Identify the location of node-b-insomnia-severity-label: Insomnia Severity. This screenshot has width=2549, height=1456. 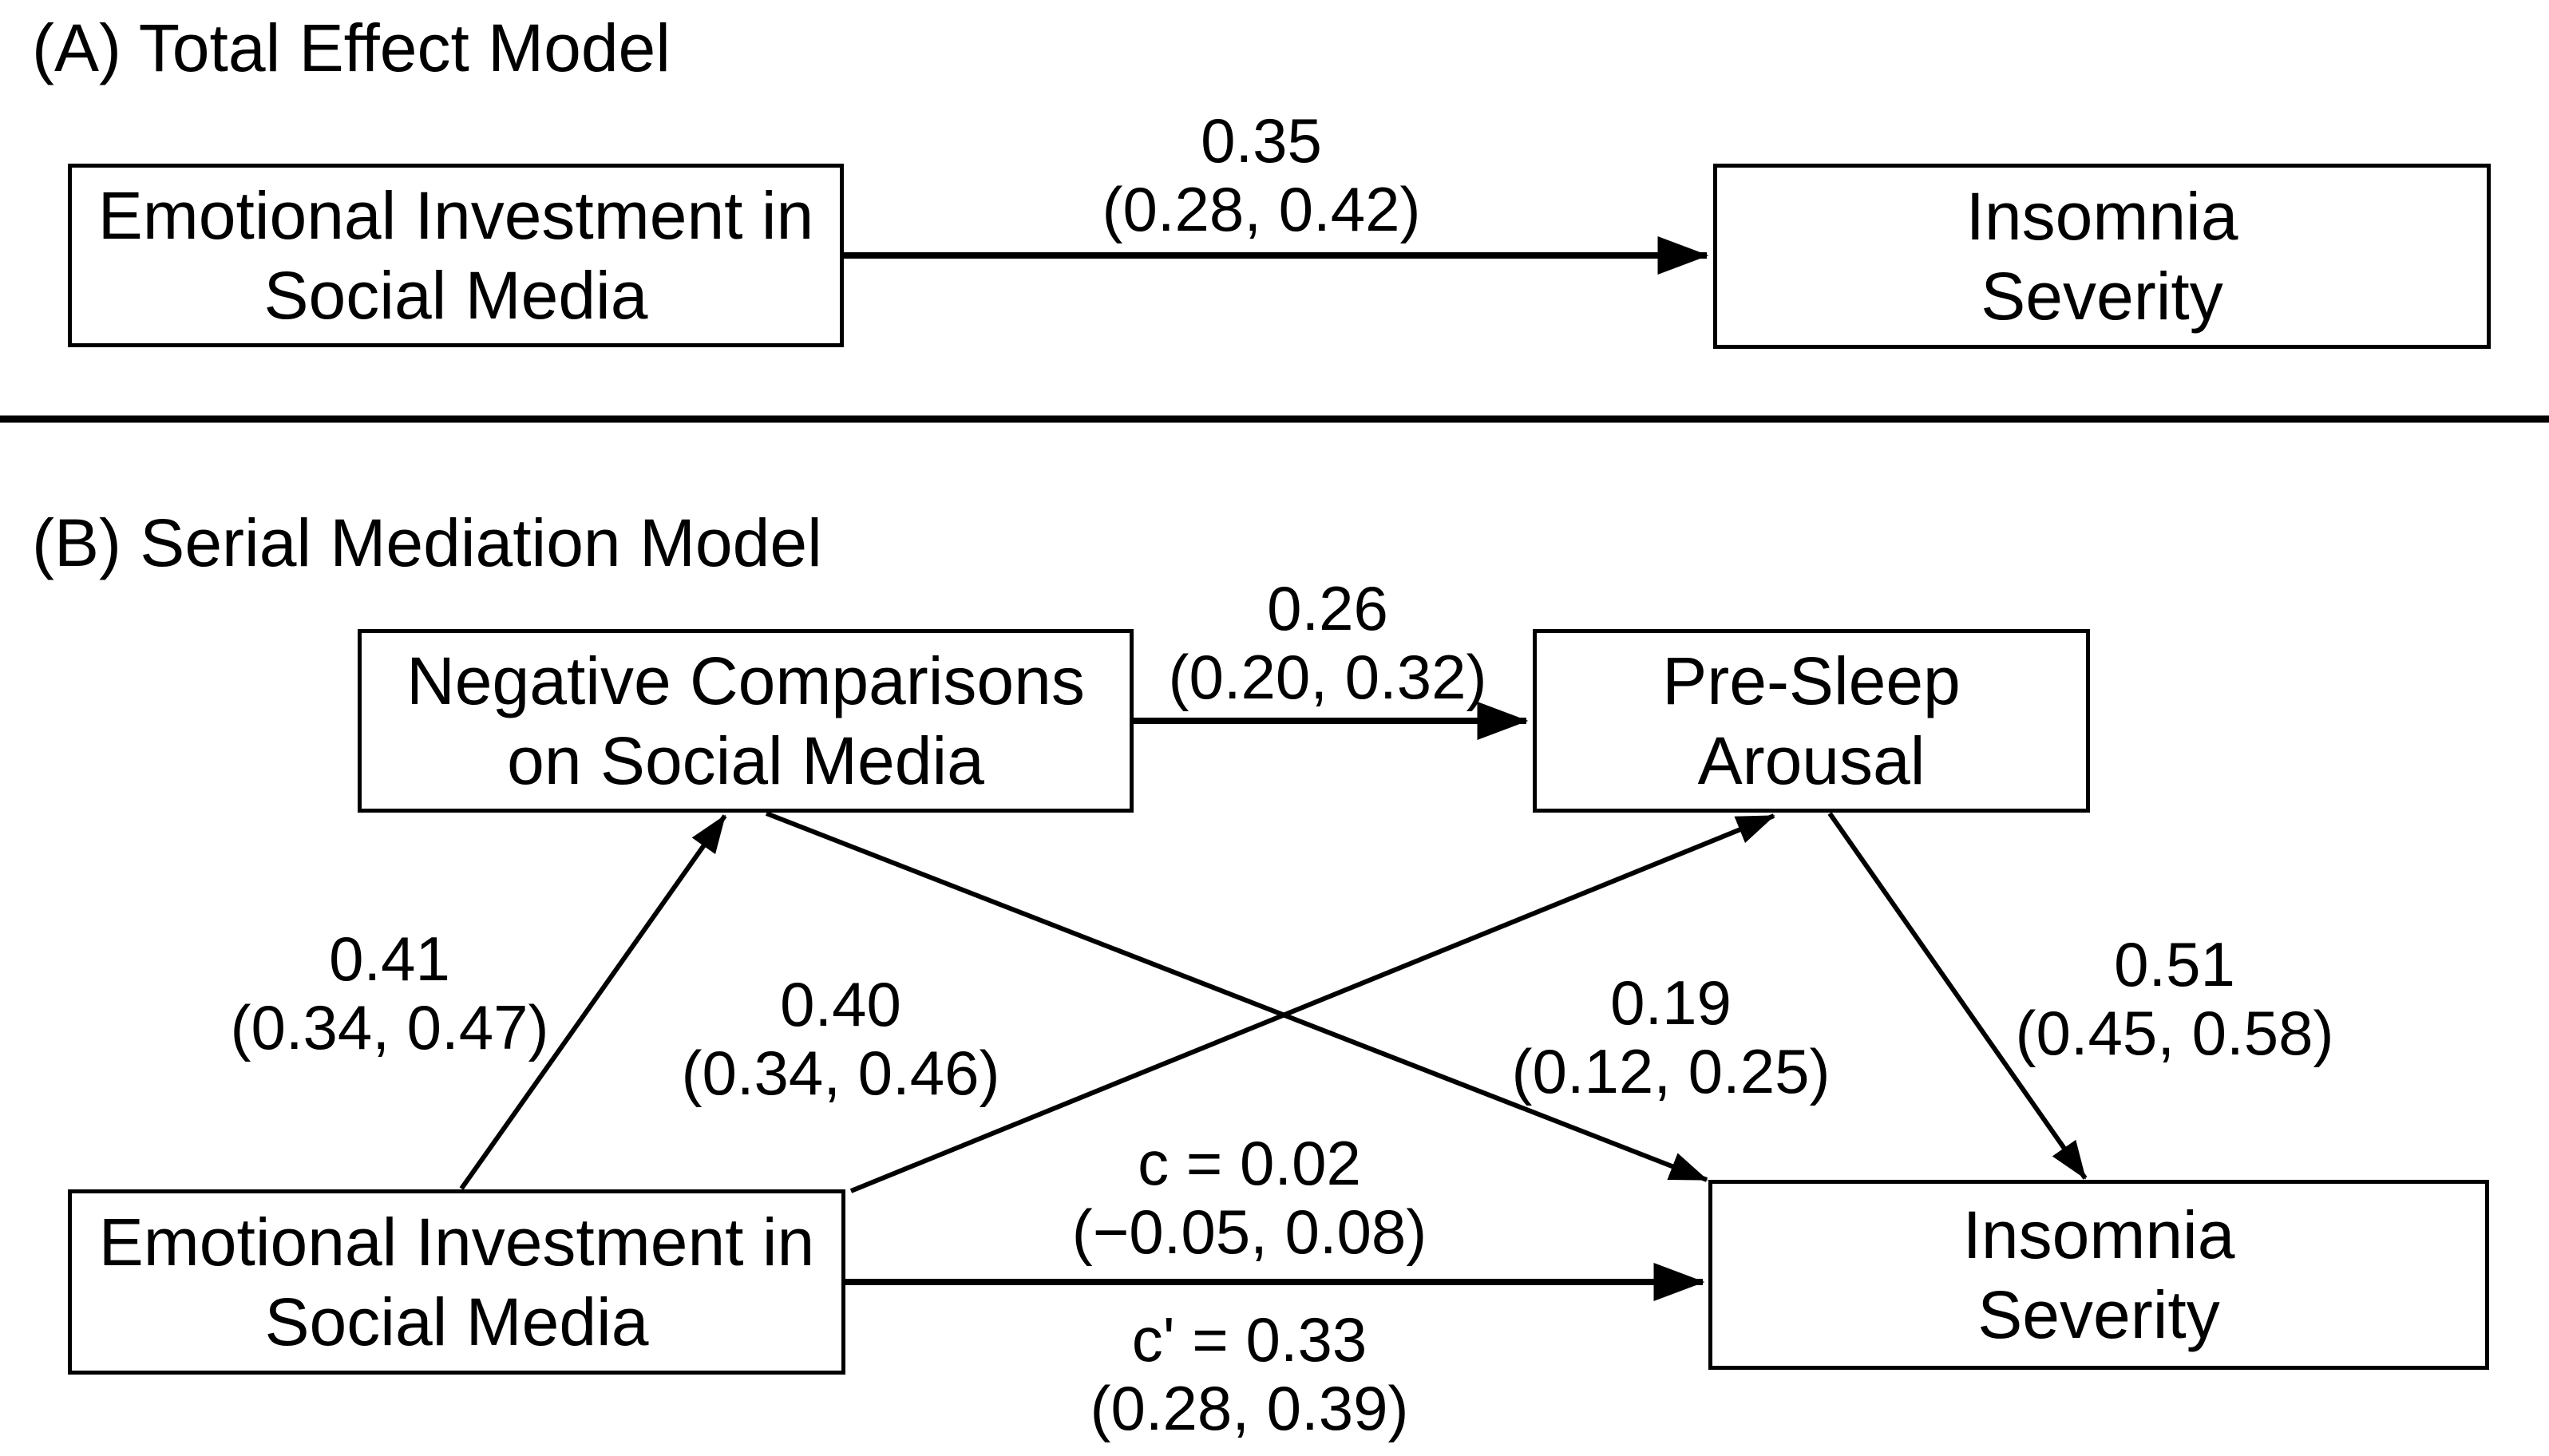
(2098, 1274).